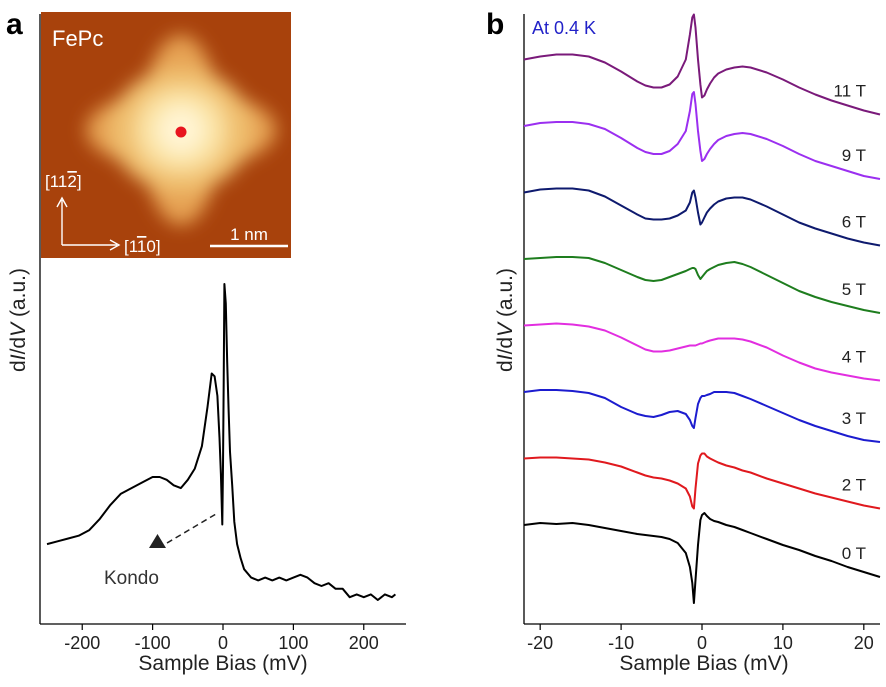  I want to click on panel-a-x-tick-label: -100, so click(153, 643).